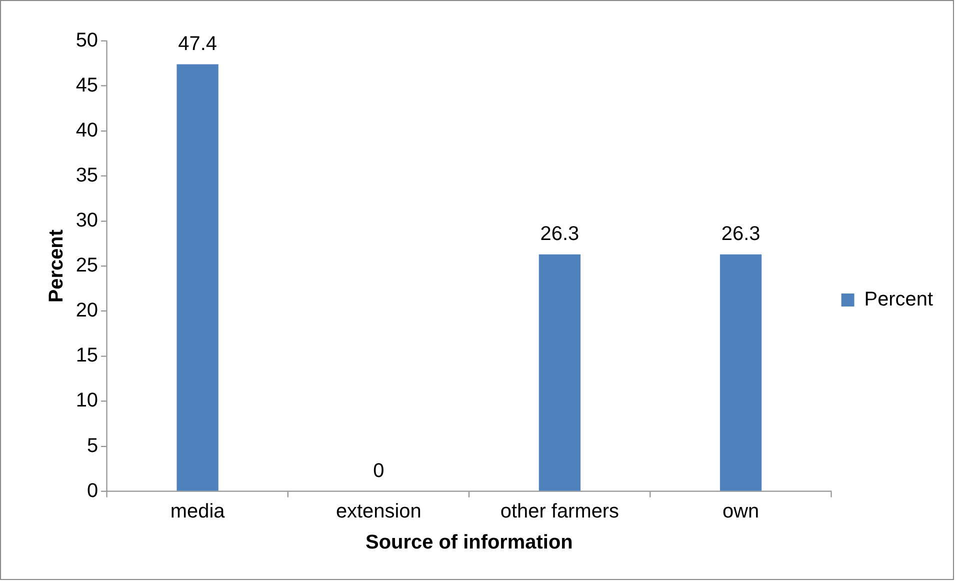  I want to click on x-axis-title: Source of information, so click(469, 543).